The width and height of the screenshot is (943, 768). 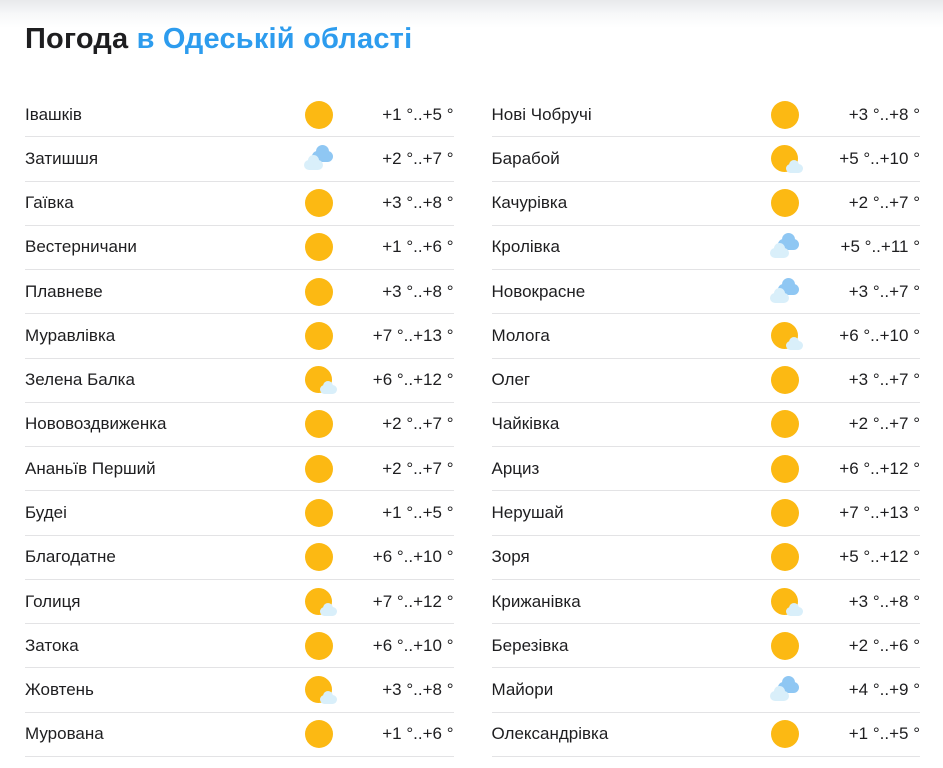 What do you see at coordinates (239, 336) in the screenshot?
I see `weather-row: Муравлівка +7 °..+13 °` at bounding box center [239, 336].